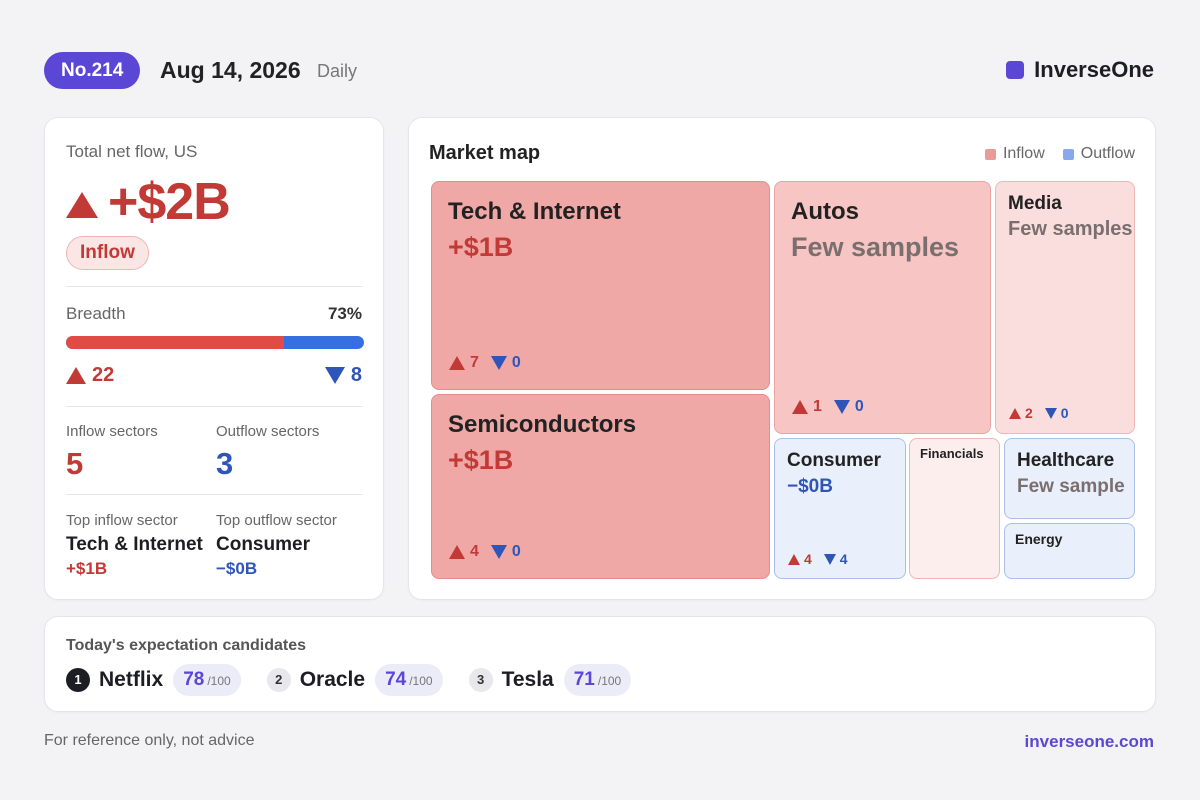  I want to click on outflow-sectors-value: 3, so click(225, 463).